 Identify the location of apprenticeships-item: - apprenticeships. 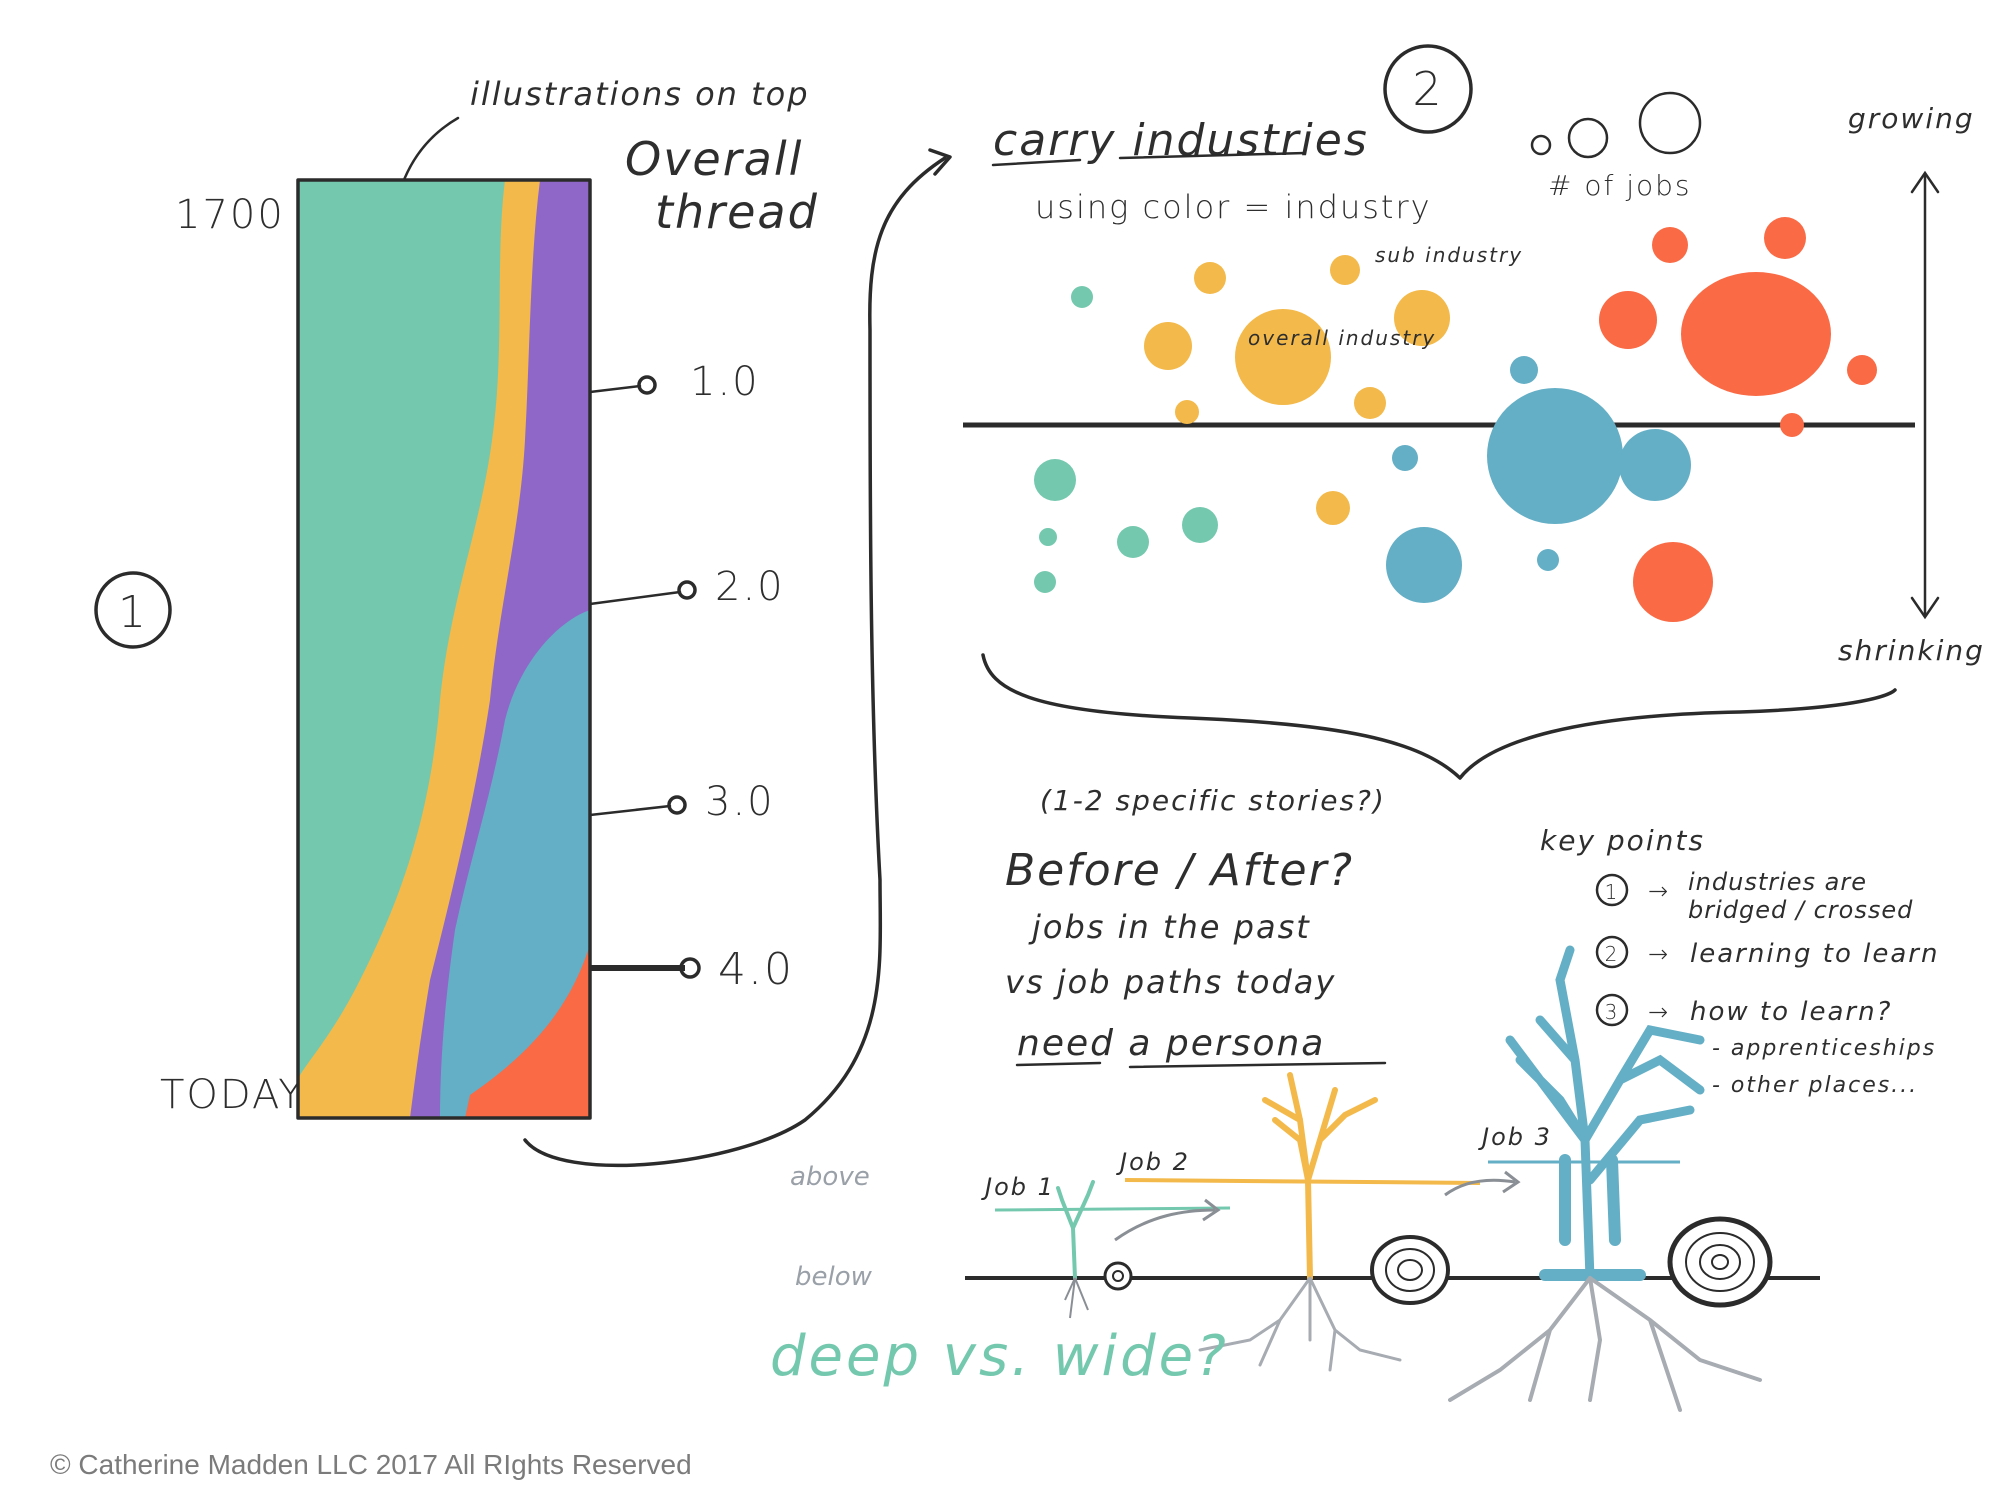
(1824, 1048).